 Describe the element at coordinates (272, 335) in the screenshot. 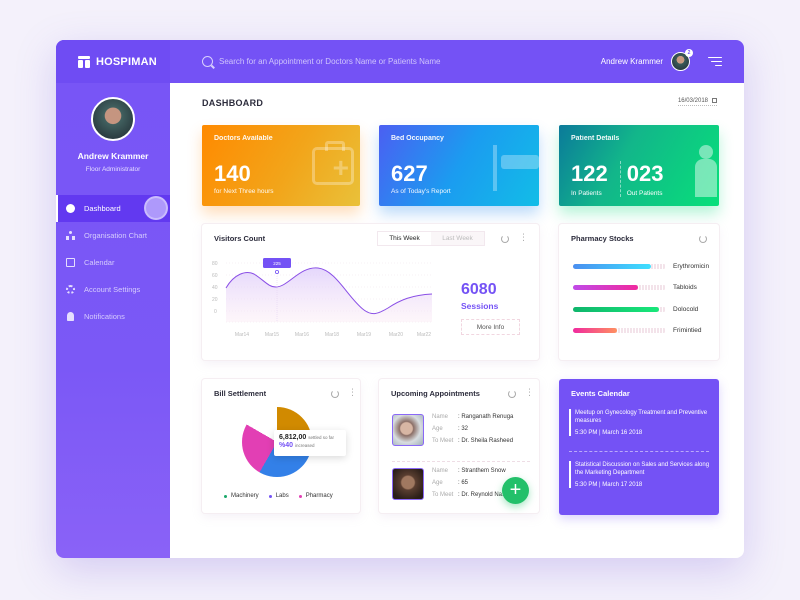

I see `x-tick: Mar15` at that location.